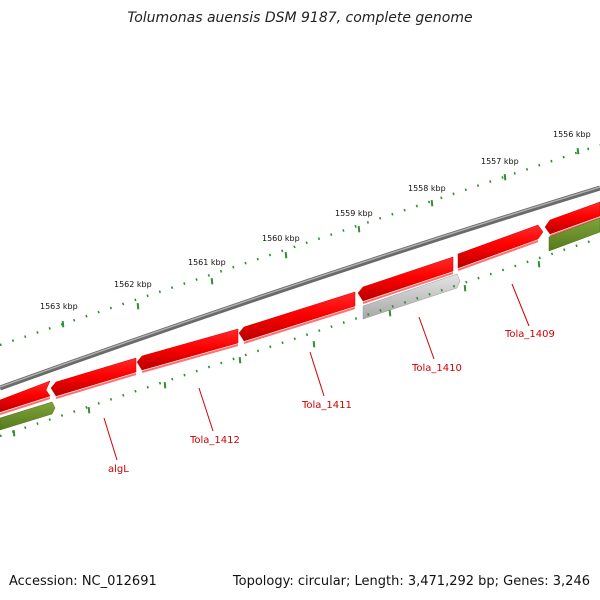 The height and width of the screenshot is (600, 600). Describe the element at coordinates (326, 405) in the screenshot. I see `gene-label-tola-1411: Tola_1411` at that location.